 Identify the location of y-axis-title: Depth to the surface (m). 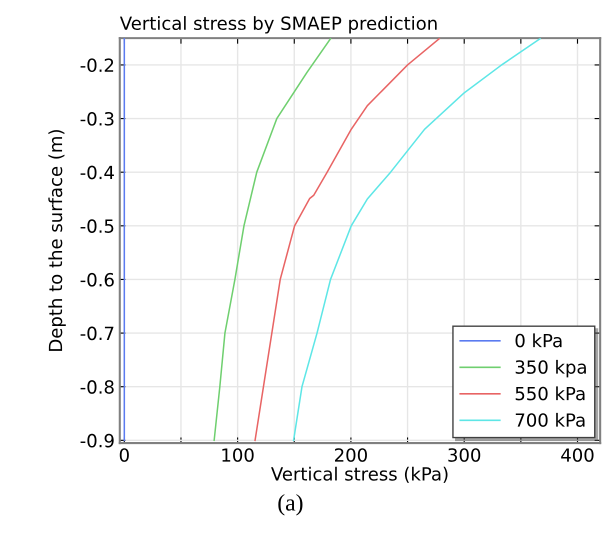
(57, 240).